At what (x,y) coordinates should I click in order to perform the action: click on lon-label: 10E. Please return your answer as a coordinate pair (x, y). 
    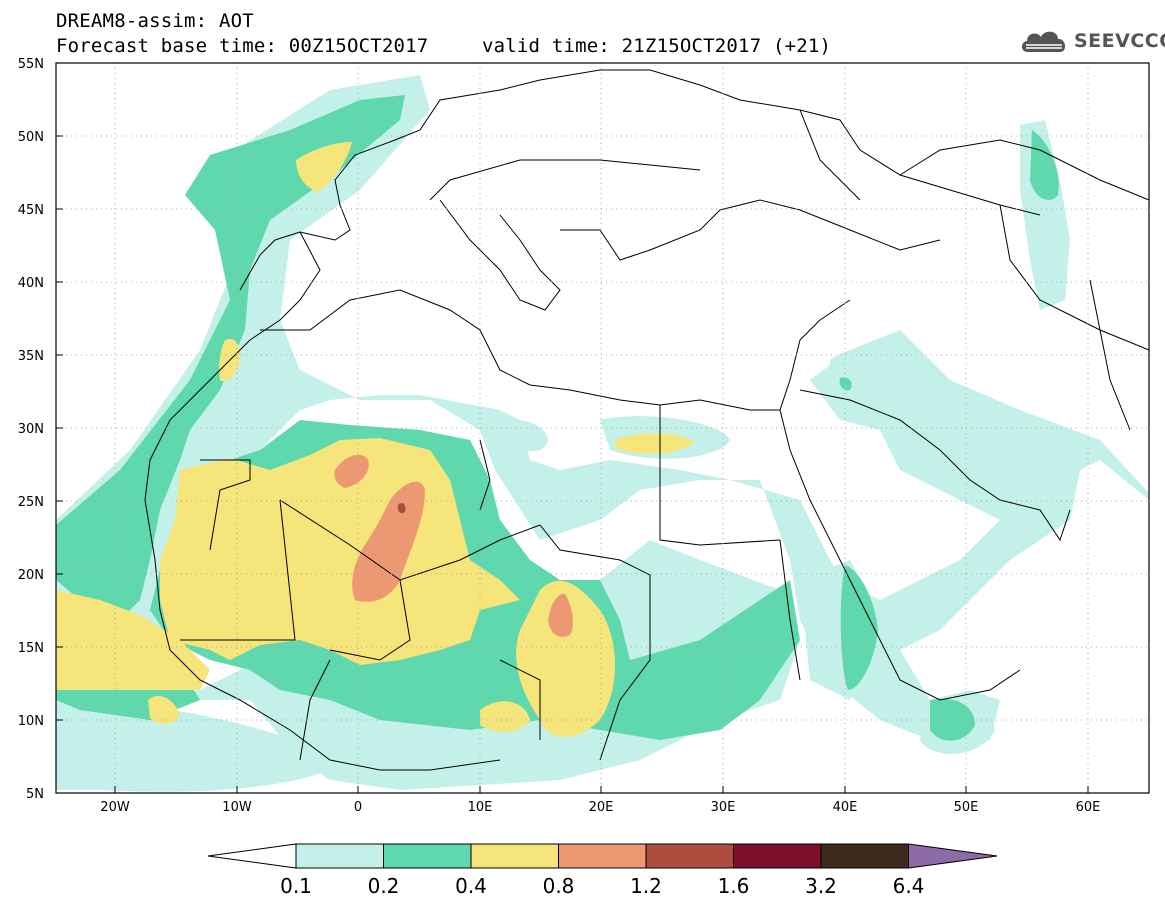
    Looking at the image, I should click on (480, 807).